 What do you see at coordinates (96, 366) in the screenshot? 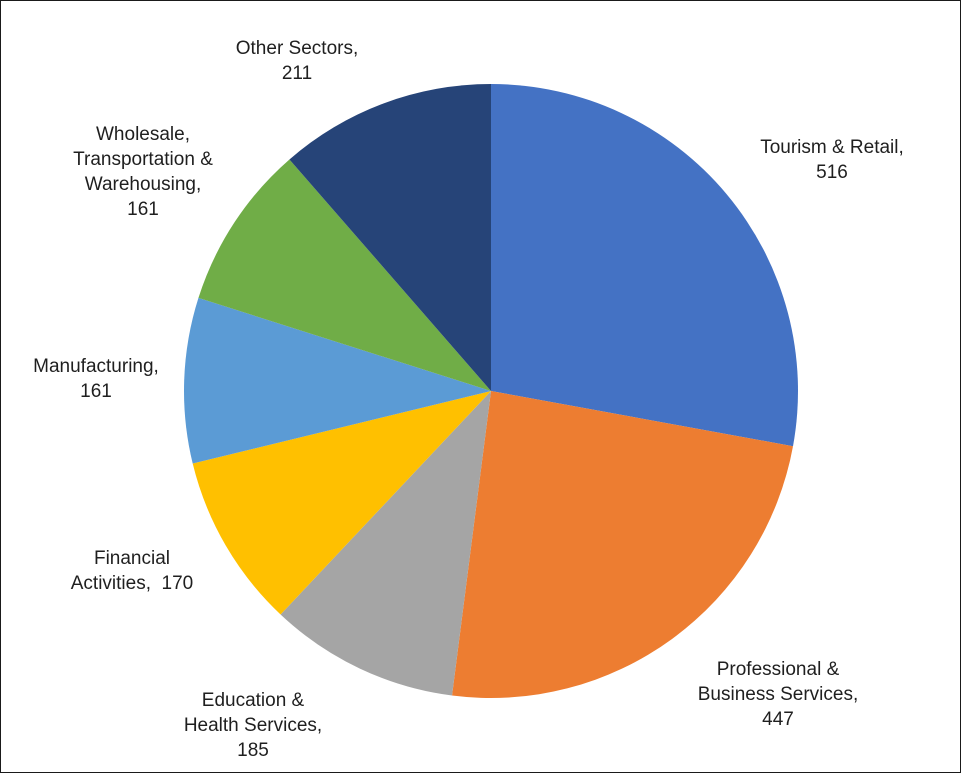
I see `slice-label-line: Manufacturing,` at bounding box center [96, 366].